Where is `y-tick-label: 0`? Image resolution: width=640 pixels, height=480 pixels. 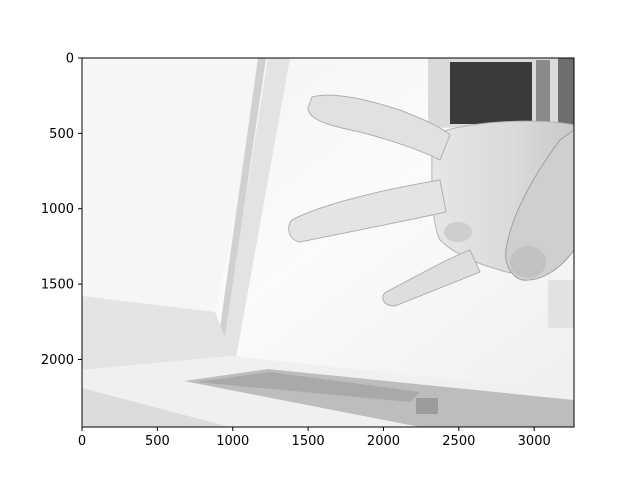
y-tick-label: 0 is located at coordinates (70, 59).